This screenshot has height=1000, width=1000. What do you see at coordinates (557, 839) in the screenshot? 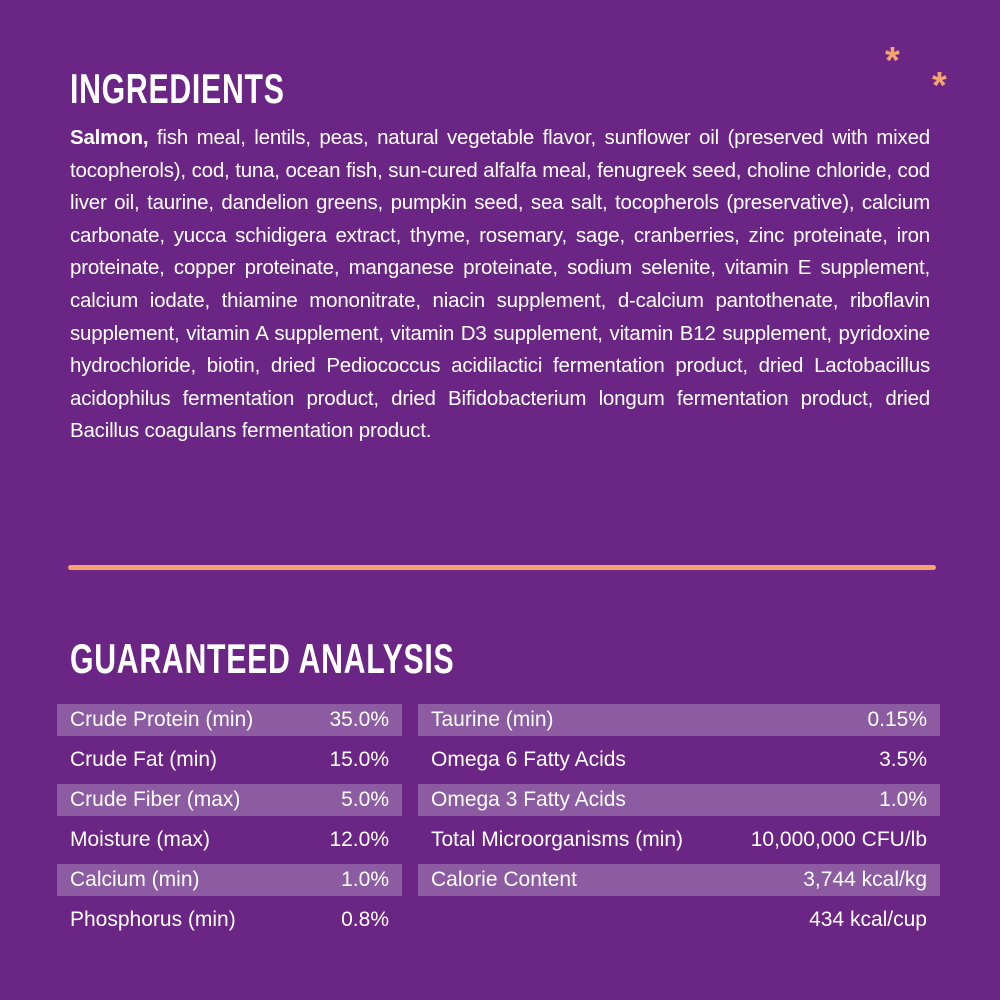
I see `nutrient-name: Total Microorganisms (min)` at bounding box center [557, 839].